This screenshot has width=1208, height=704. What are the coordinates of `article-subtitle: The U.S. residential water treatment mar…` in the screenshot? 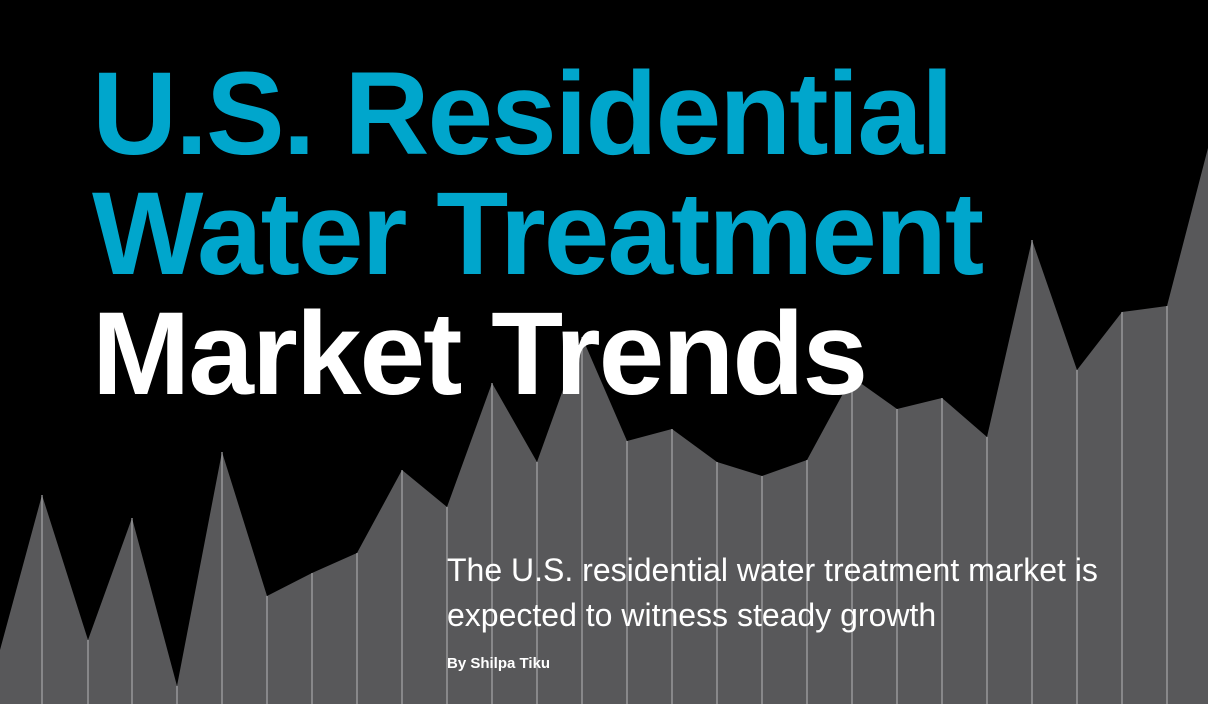 It's located at (772, 592).